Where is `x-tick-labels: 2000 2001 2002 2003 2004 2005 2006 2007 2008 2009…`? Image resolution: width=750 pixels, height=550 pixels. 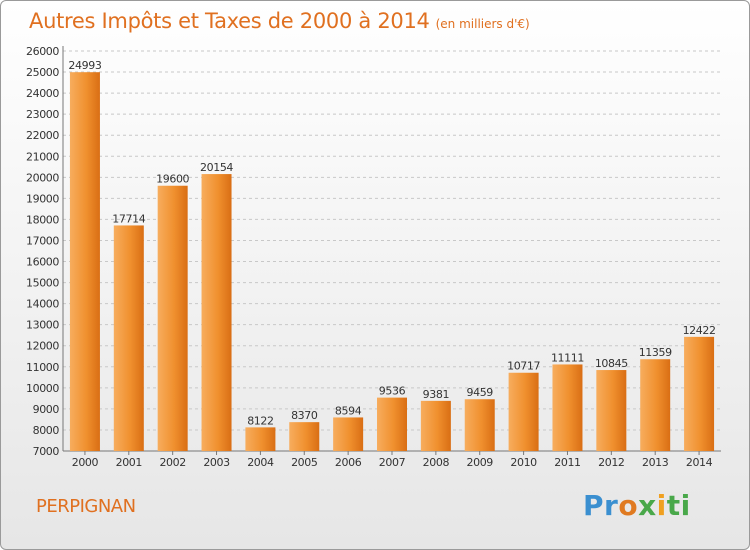 x-tick-labels: 2000 2001 2002 2003 2004 2005 2006 2007 2008 2009… is located at coordinates (392, 462).